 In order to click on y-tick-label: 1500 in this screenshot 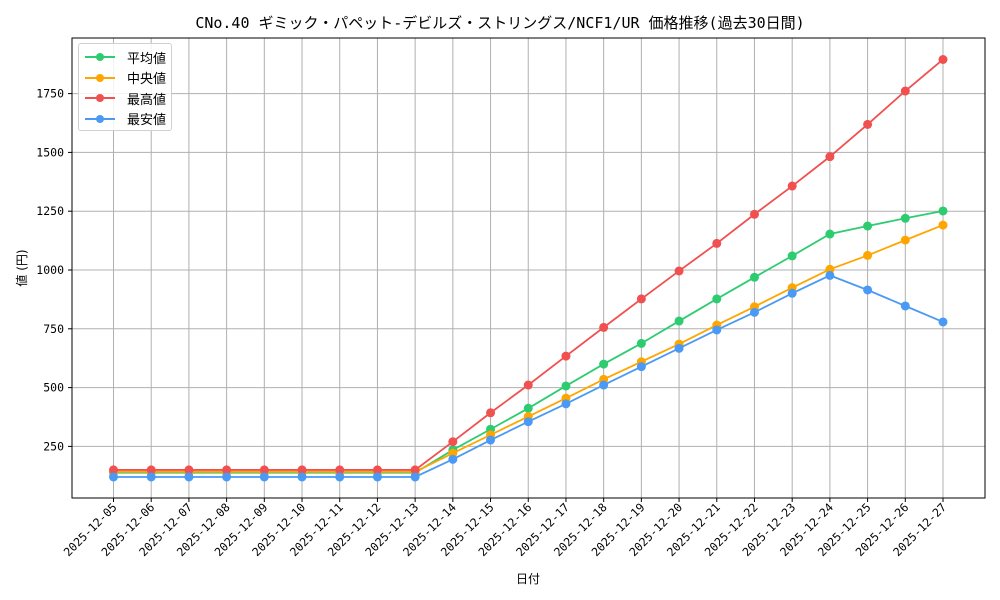, I will do `click(50, 152)`.